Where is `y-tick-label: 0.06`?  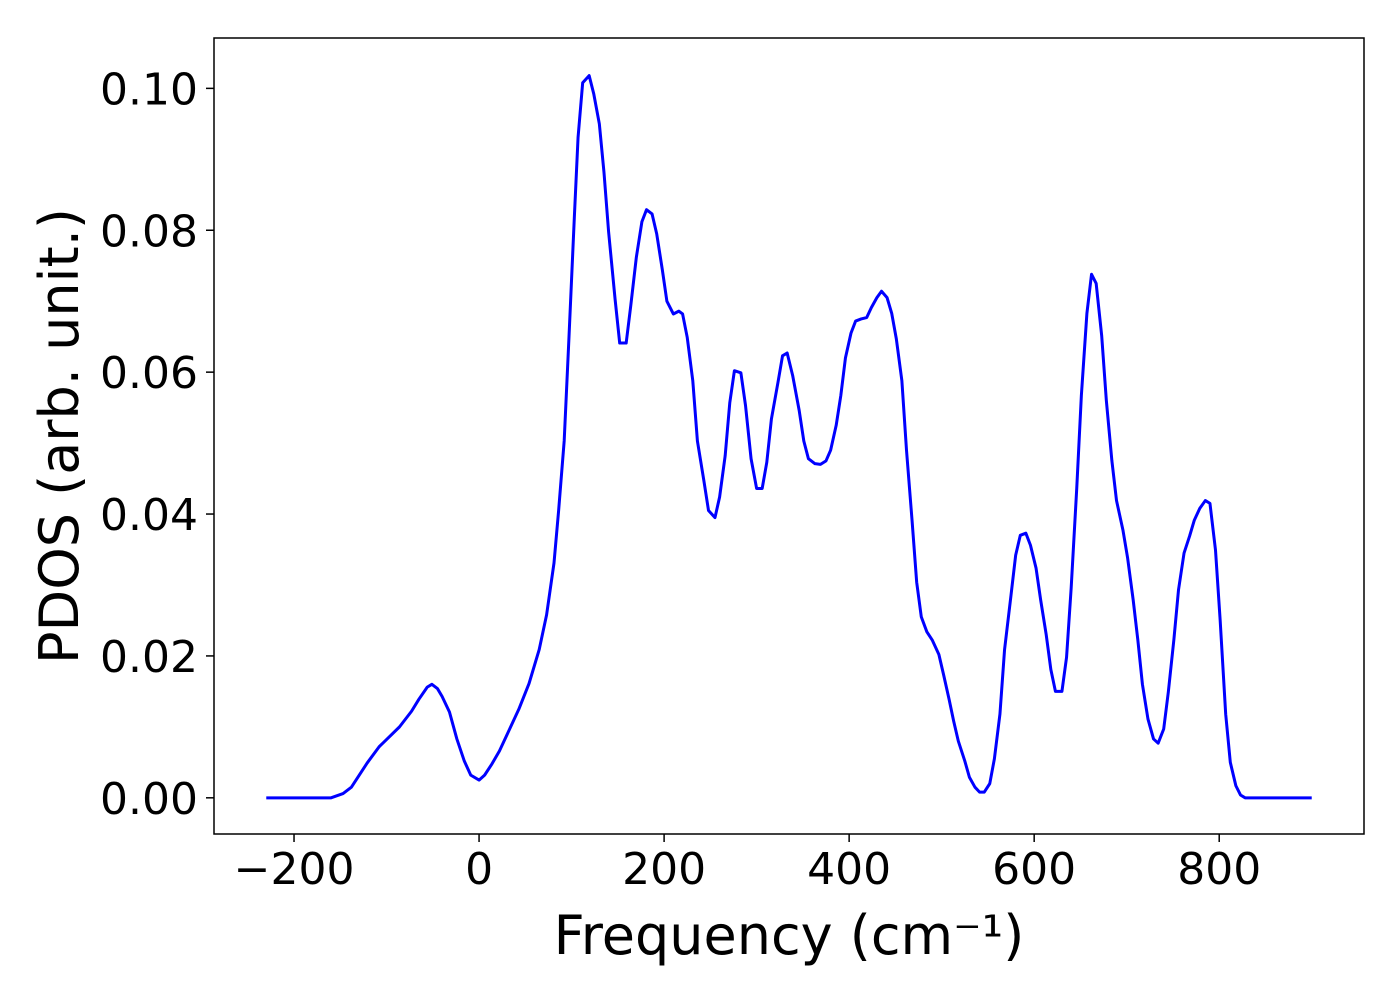 y-tick-label: 0.06 is located at coordinates (149, 373).